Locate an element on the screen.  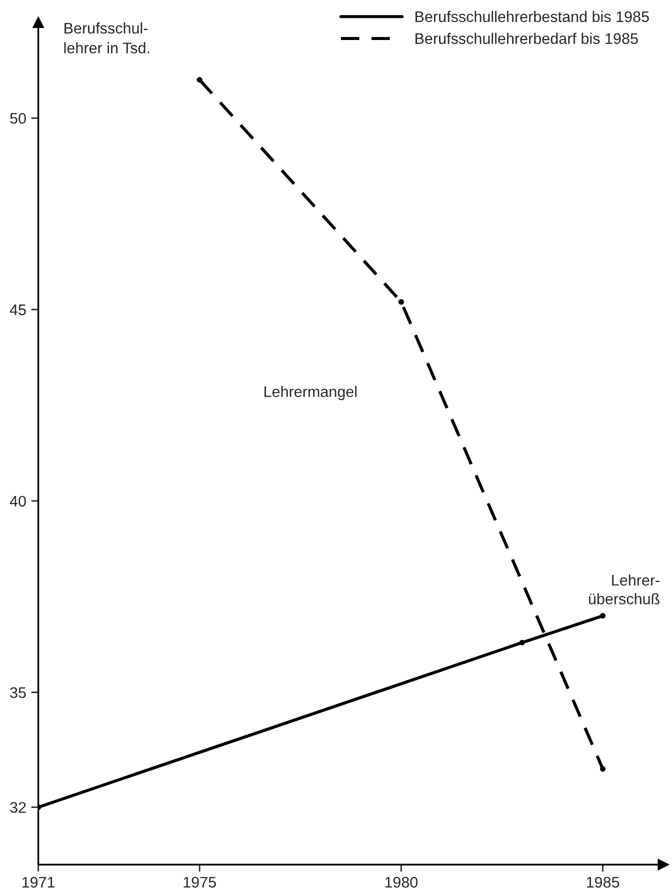
y-tick-label: 32 is located at coordinates (18, 807).